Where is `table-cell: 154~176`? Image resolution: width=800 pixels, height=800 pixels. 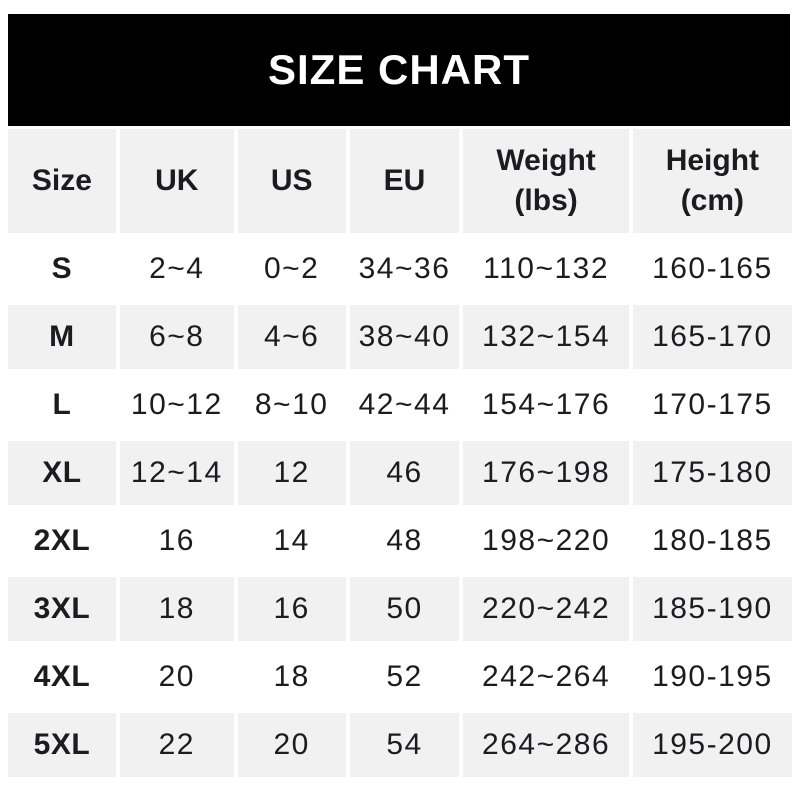 table-cell: 154~176 is located at coordinates (546, 405).